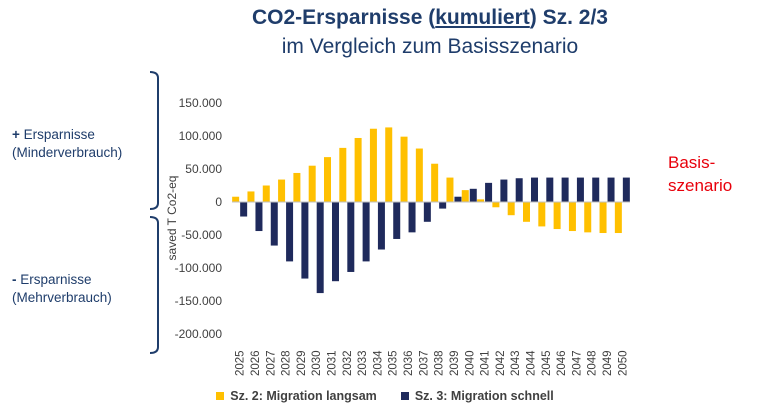 The image size is (770, 420). I want to click on bar-sz3-2026, so click(259, 217).